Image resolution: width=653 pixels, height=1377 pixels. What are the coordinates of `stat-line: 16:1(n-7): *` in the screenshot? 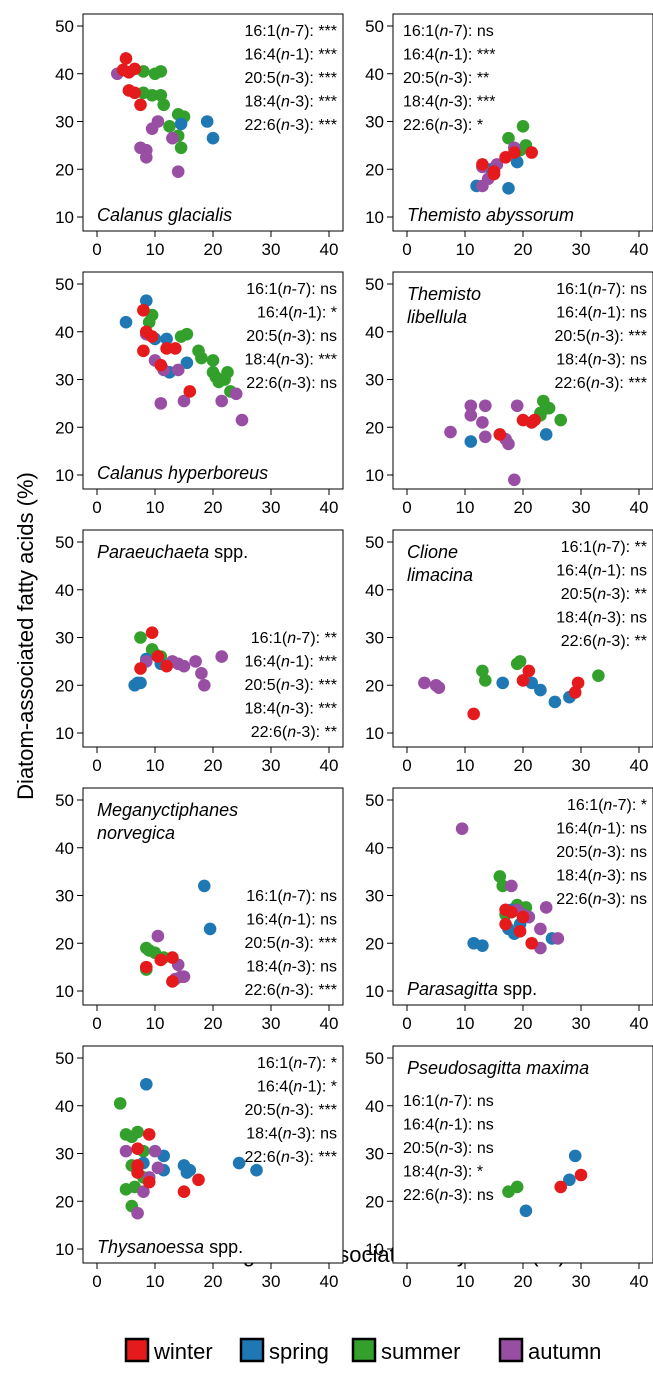 It's located at (297, 1063).